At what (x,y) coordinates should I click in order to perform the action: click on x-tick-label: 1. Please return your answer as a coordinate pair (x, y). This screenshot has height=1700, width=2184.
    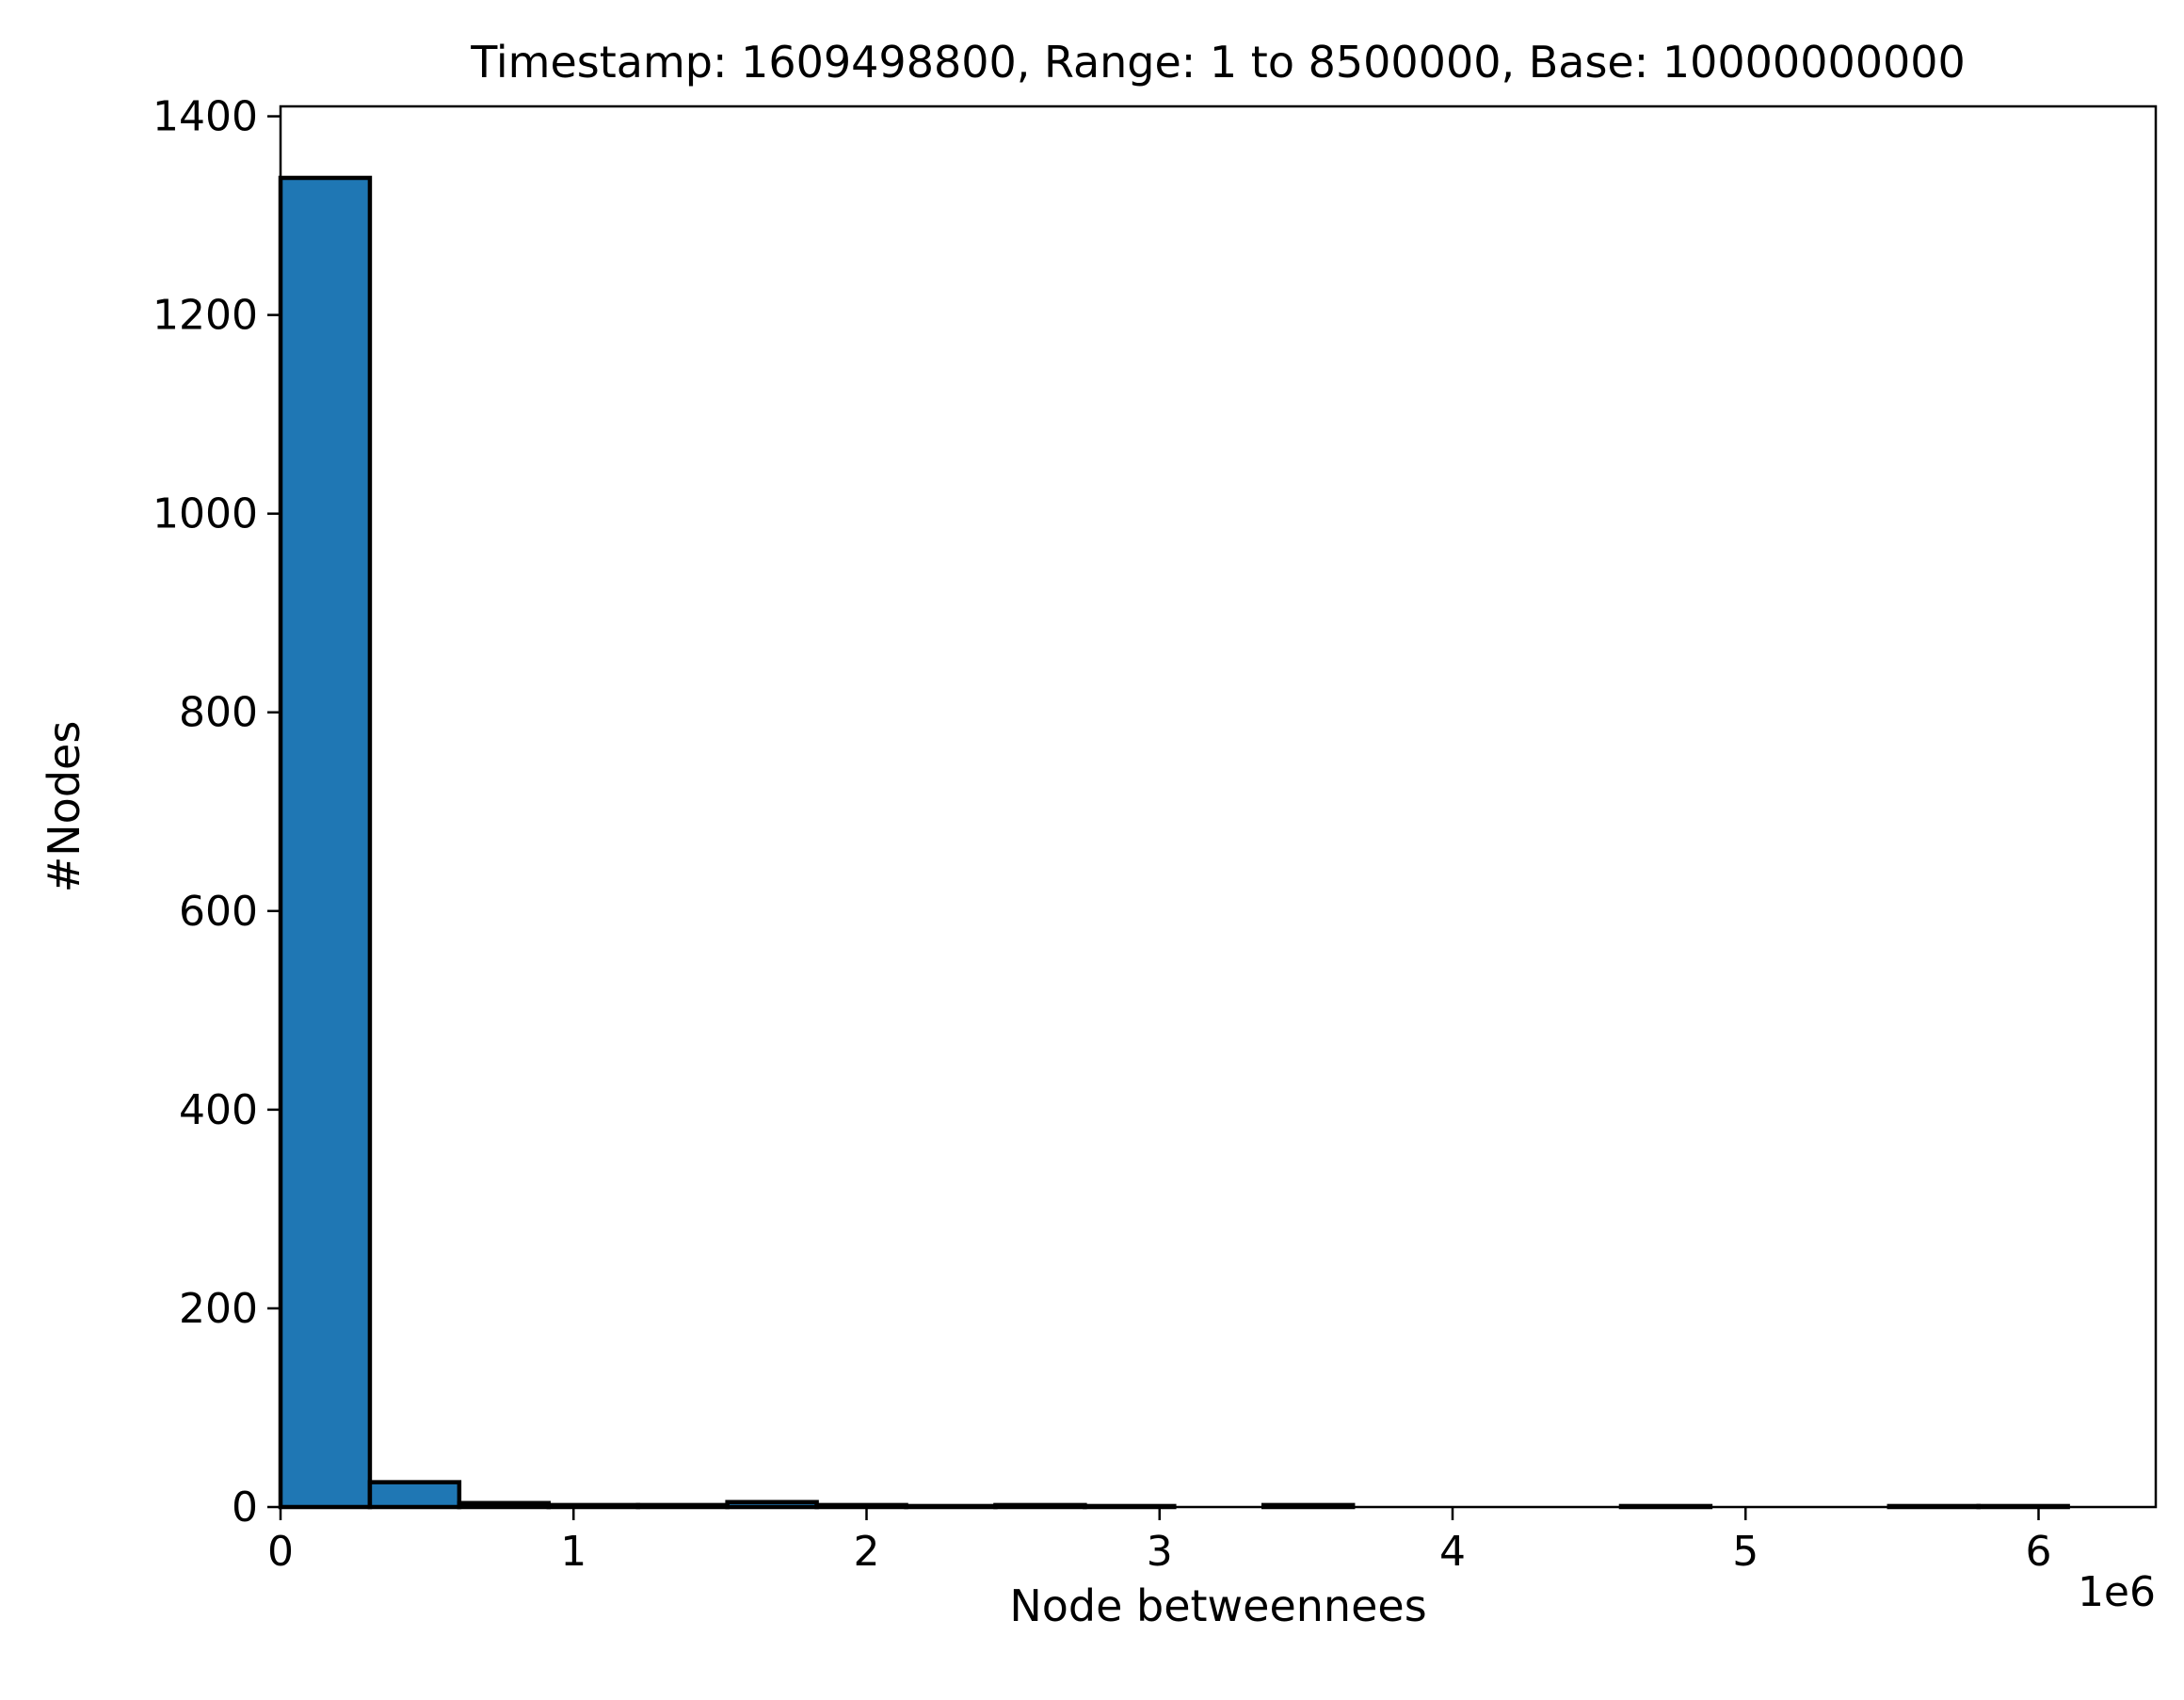
    Looking at the image, I should click on (573, 1552).